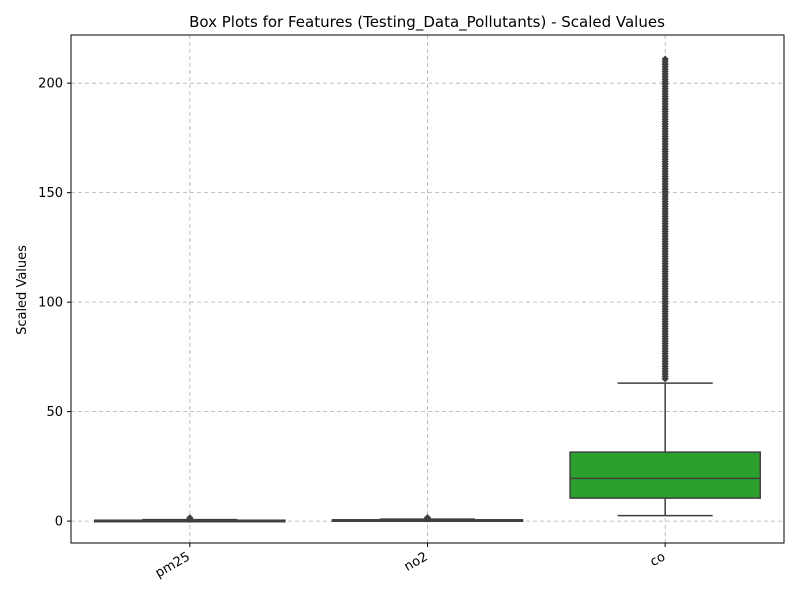 The height and width of the screenshot is (600, 800). What do you see at coordinates (50, 303) in the screenshot?
I see `y-tick-label: 100` at bounding box center [50, 303].